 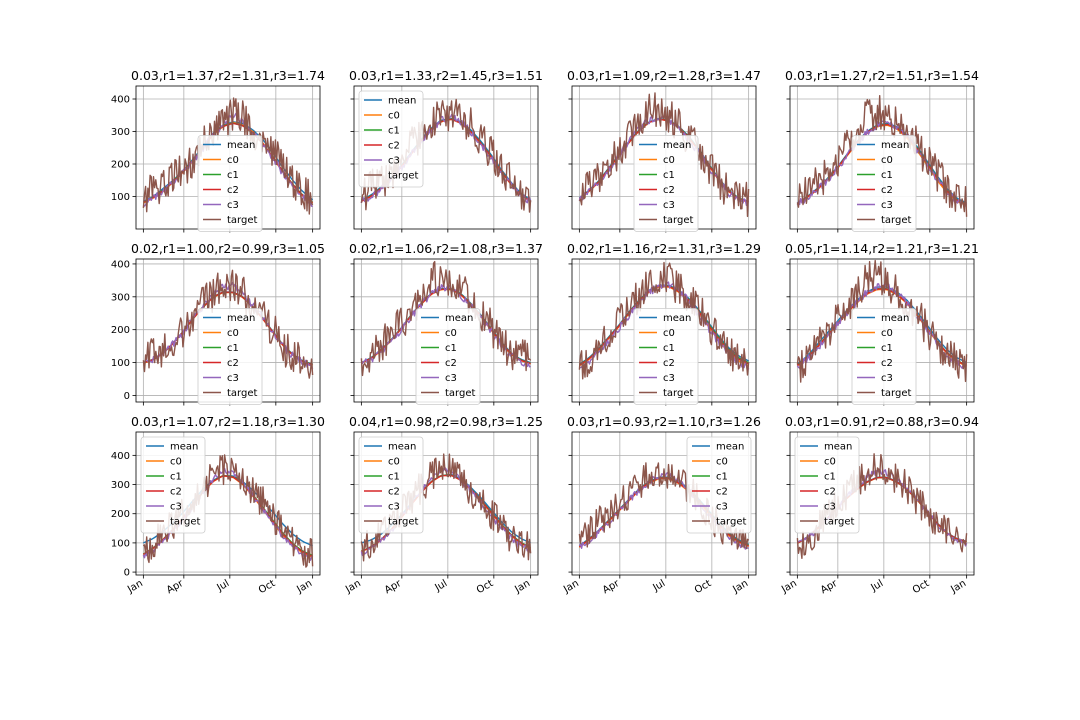 What do you see at coordinates (228, 75) in the screenshot?
I see `subplot-title: 0.03,r1=1.37,r2=1.31,r3=1.74` at bounding box center [228, 75].